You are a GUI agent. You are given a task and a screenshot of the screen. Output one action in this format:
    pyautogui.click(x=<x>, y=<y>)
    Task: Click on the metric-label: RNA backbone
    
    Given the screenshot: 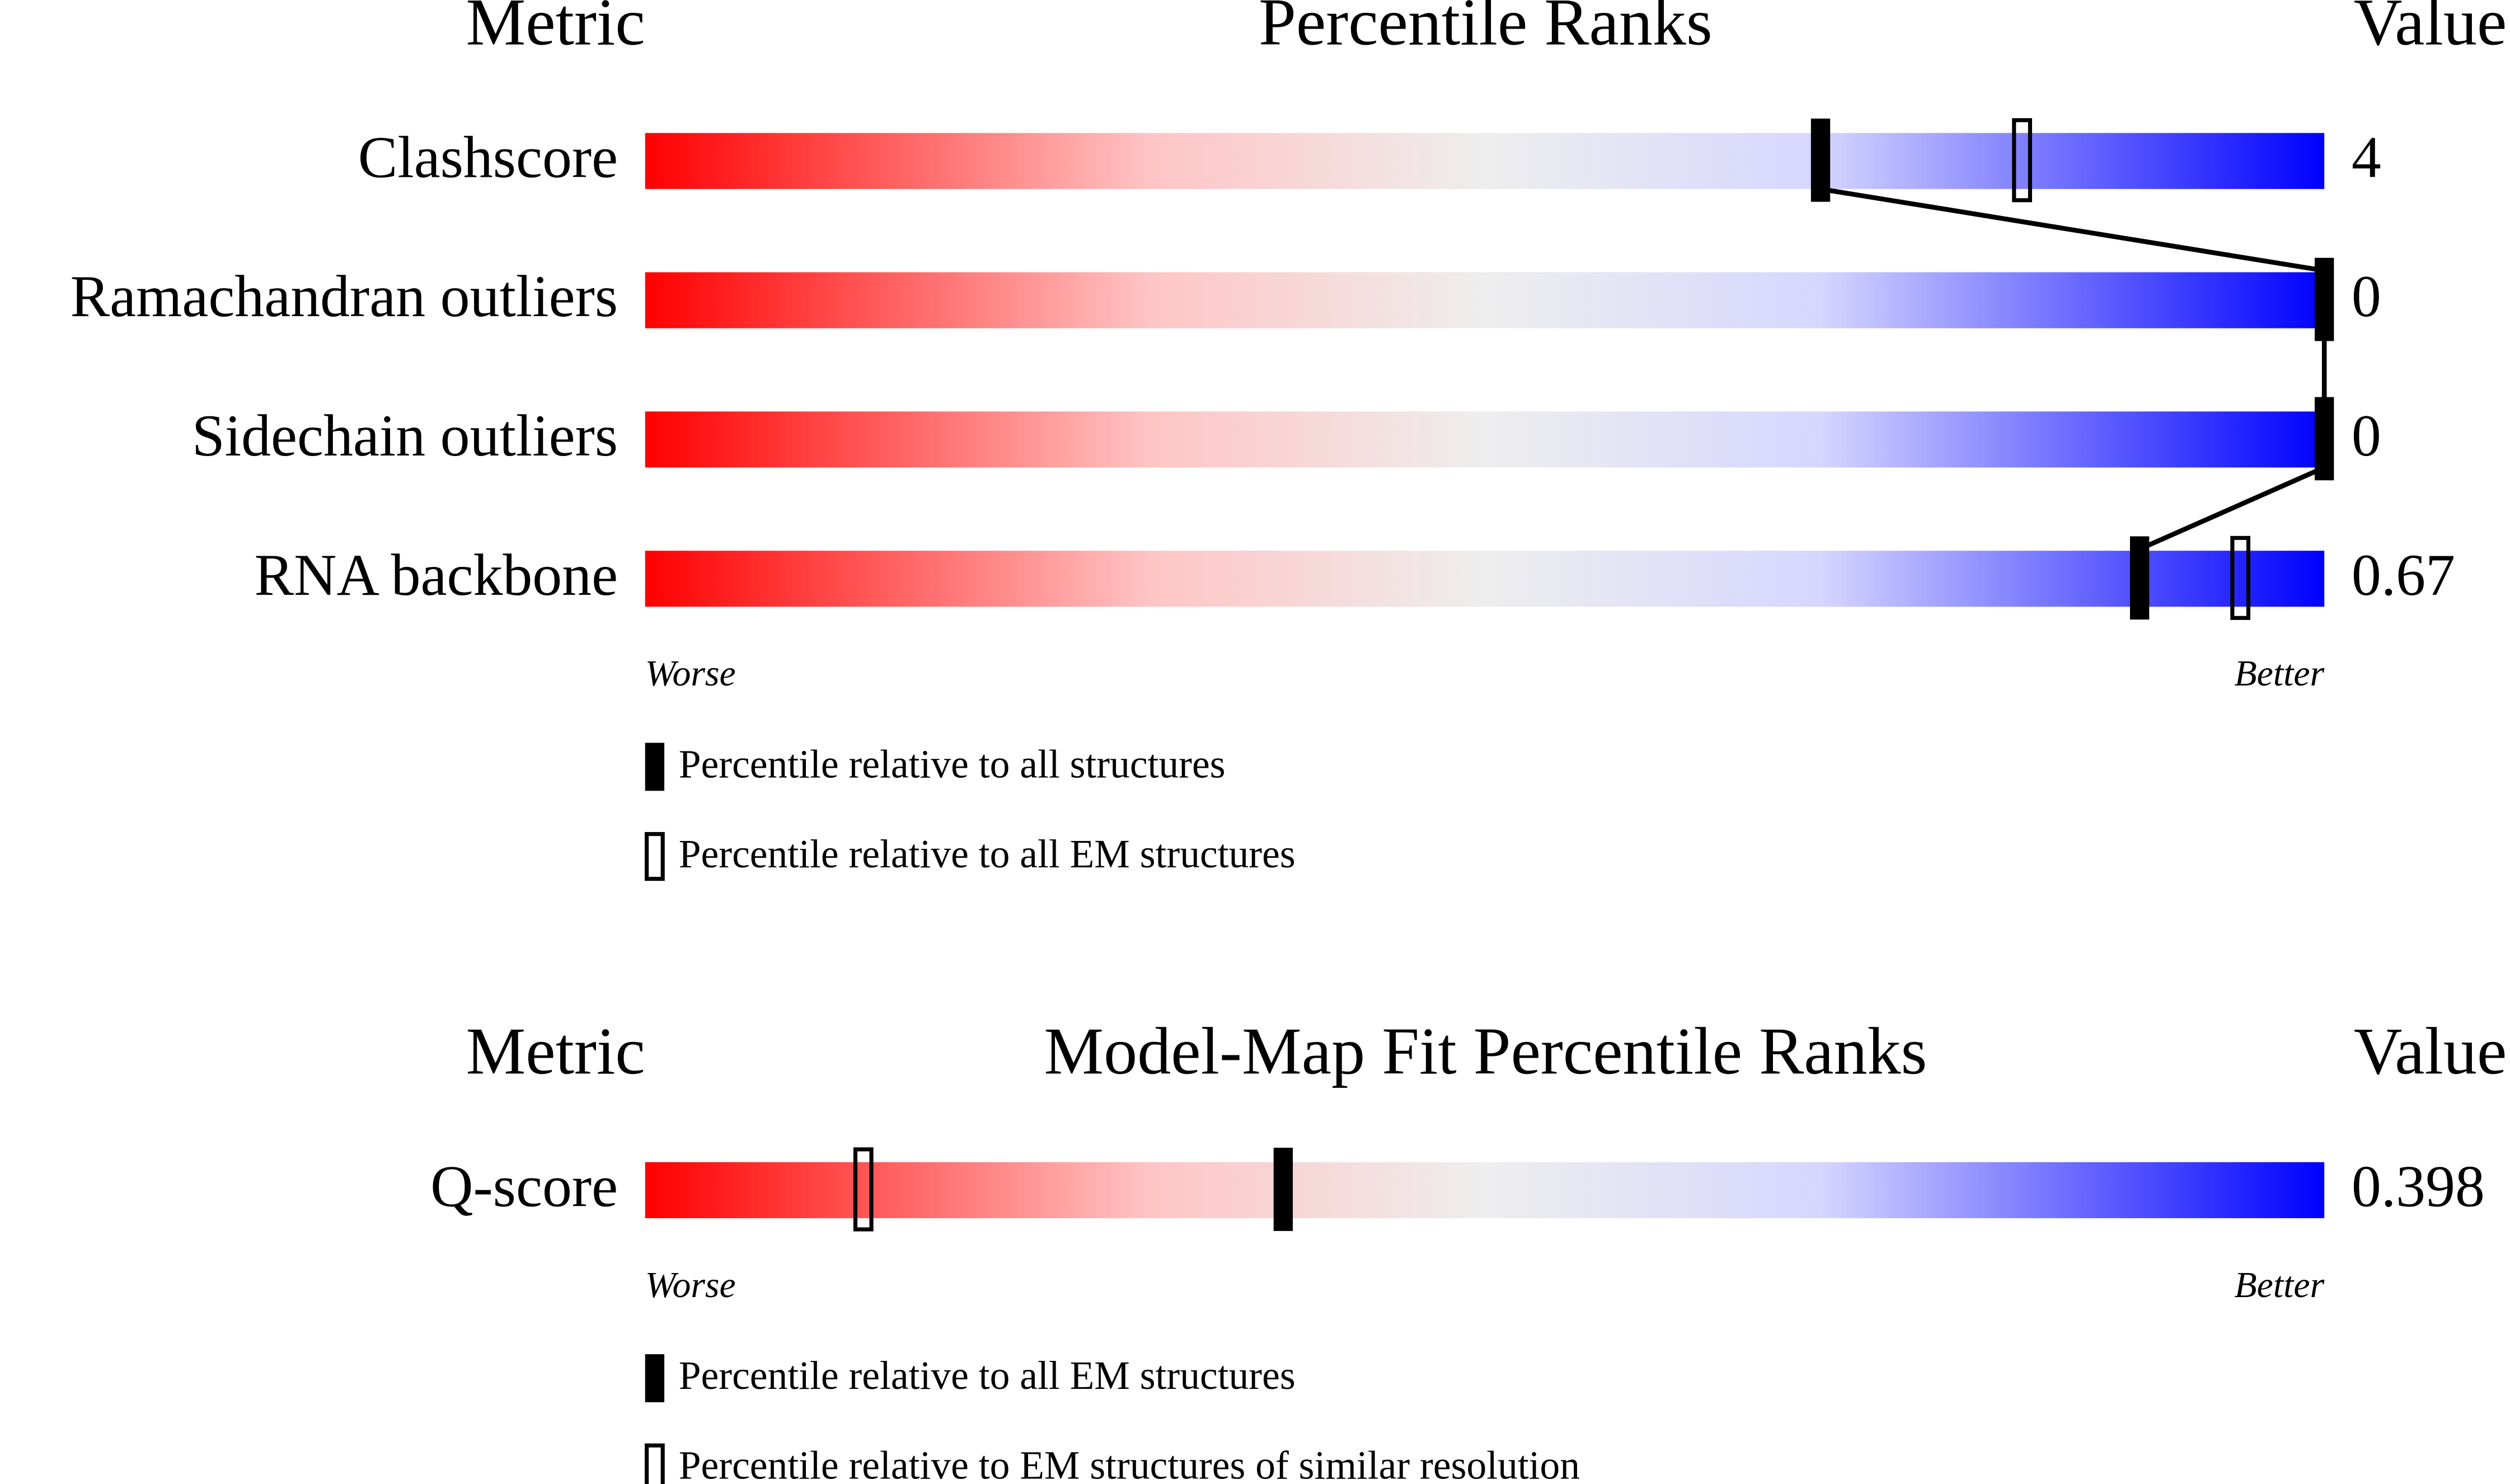 What is the action you would take?
    pyautogui.click(x=437, y=575)
    